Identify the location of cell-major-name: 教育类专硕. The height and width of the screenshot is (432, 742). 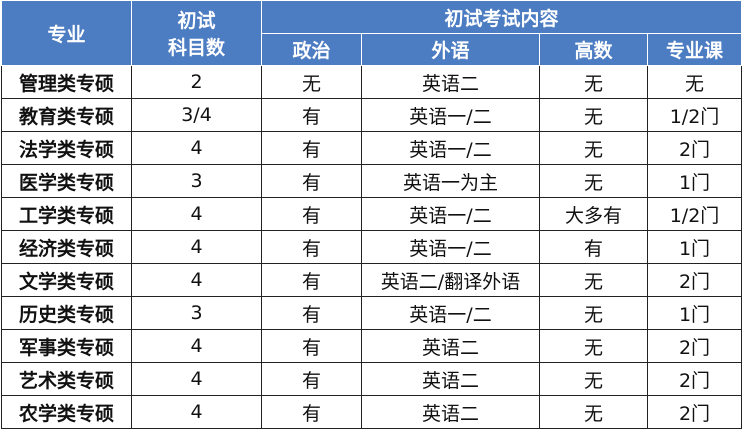
(66, 115).